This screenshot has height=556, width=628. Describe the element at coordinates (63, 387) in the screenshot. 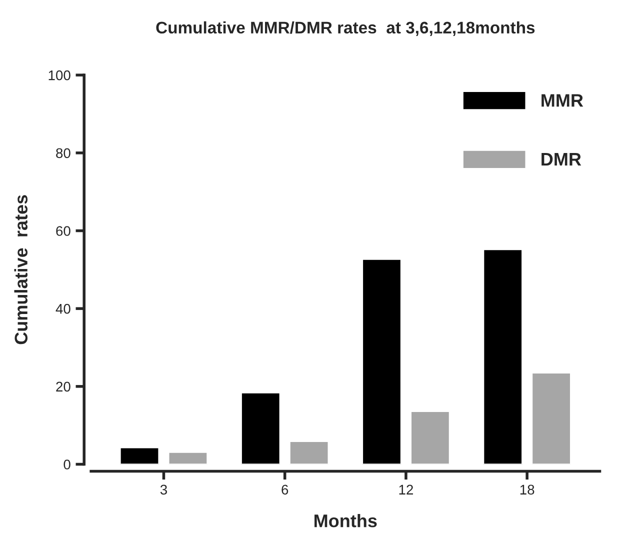

I see `y-tick-label: 20` at that location.